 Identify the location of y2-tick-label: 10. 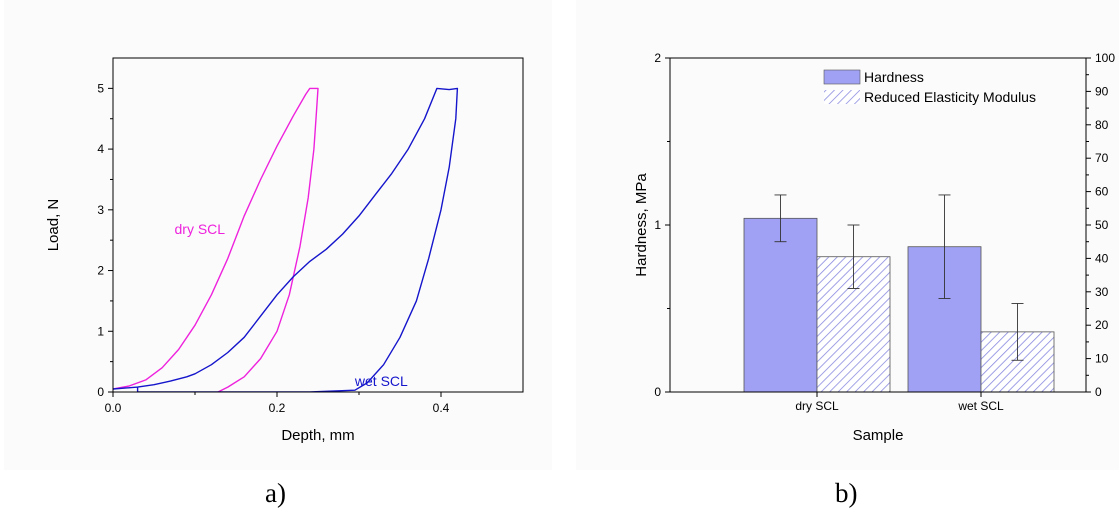
(1102, 359).